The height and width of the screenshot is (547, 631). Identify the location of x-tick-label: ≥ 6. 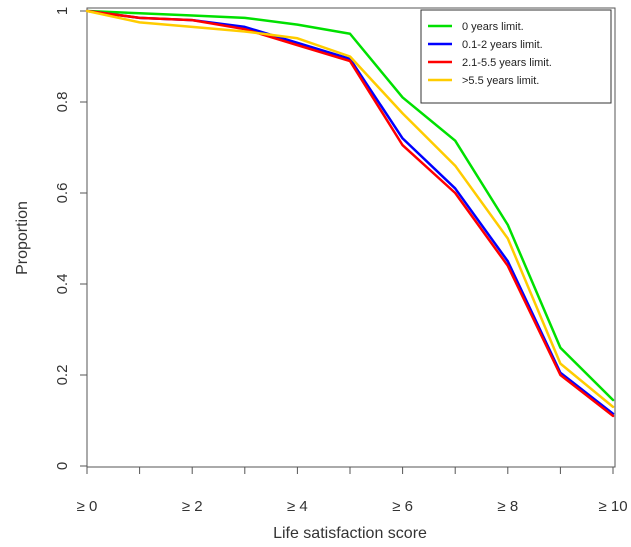
(402, 506).